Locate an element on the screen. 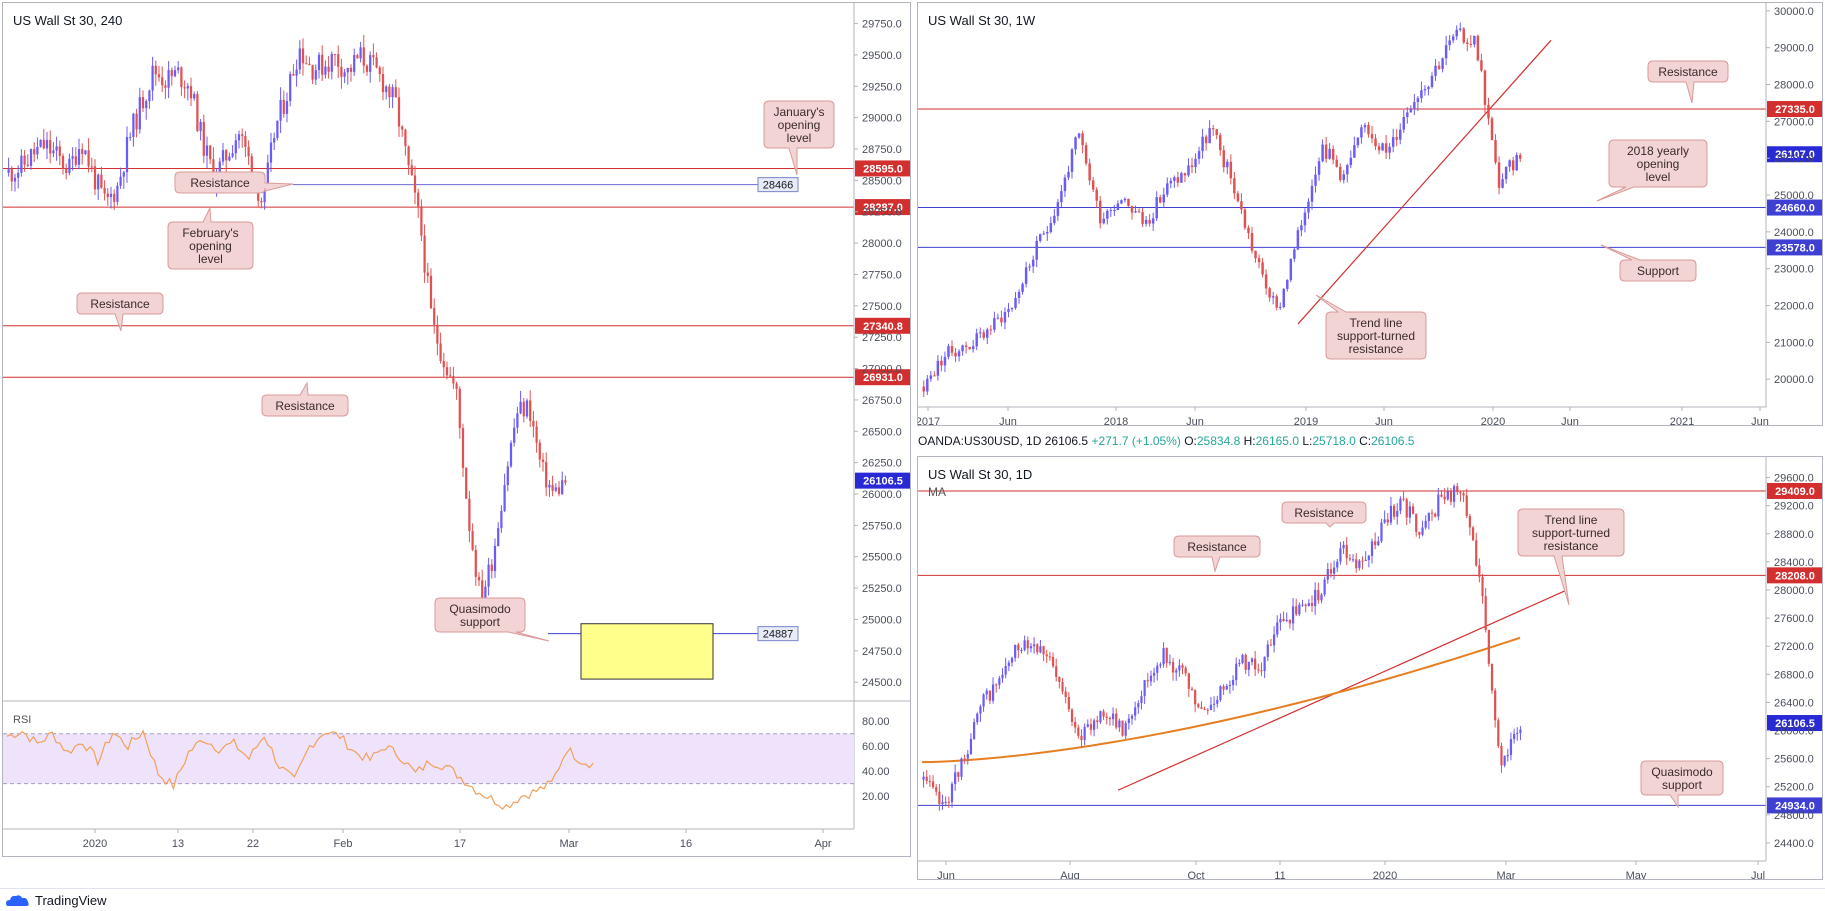 Image resolution: width=1825 pixels, height=911 pixels. price-axis-tick-label: 25600.0 is located at coordinates (1794, 760).